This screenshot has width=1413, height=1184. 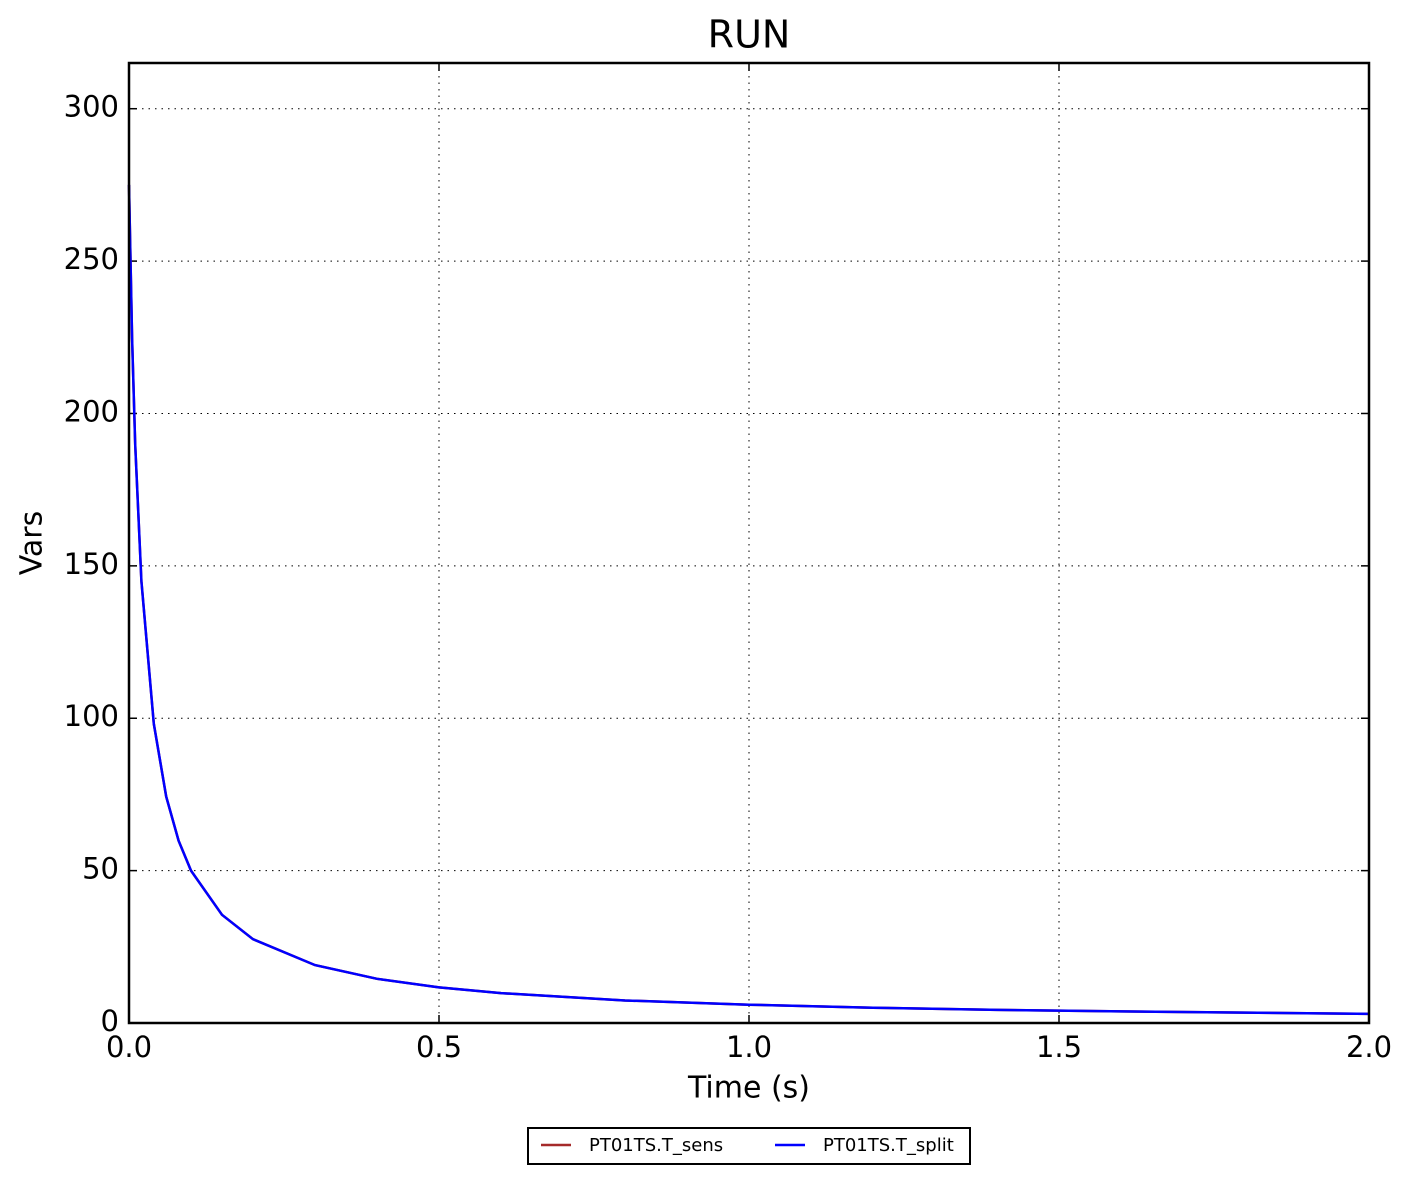 I want to click on x-tick-label: 0.5, so click(x=439, y=1047).